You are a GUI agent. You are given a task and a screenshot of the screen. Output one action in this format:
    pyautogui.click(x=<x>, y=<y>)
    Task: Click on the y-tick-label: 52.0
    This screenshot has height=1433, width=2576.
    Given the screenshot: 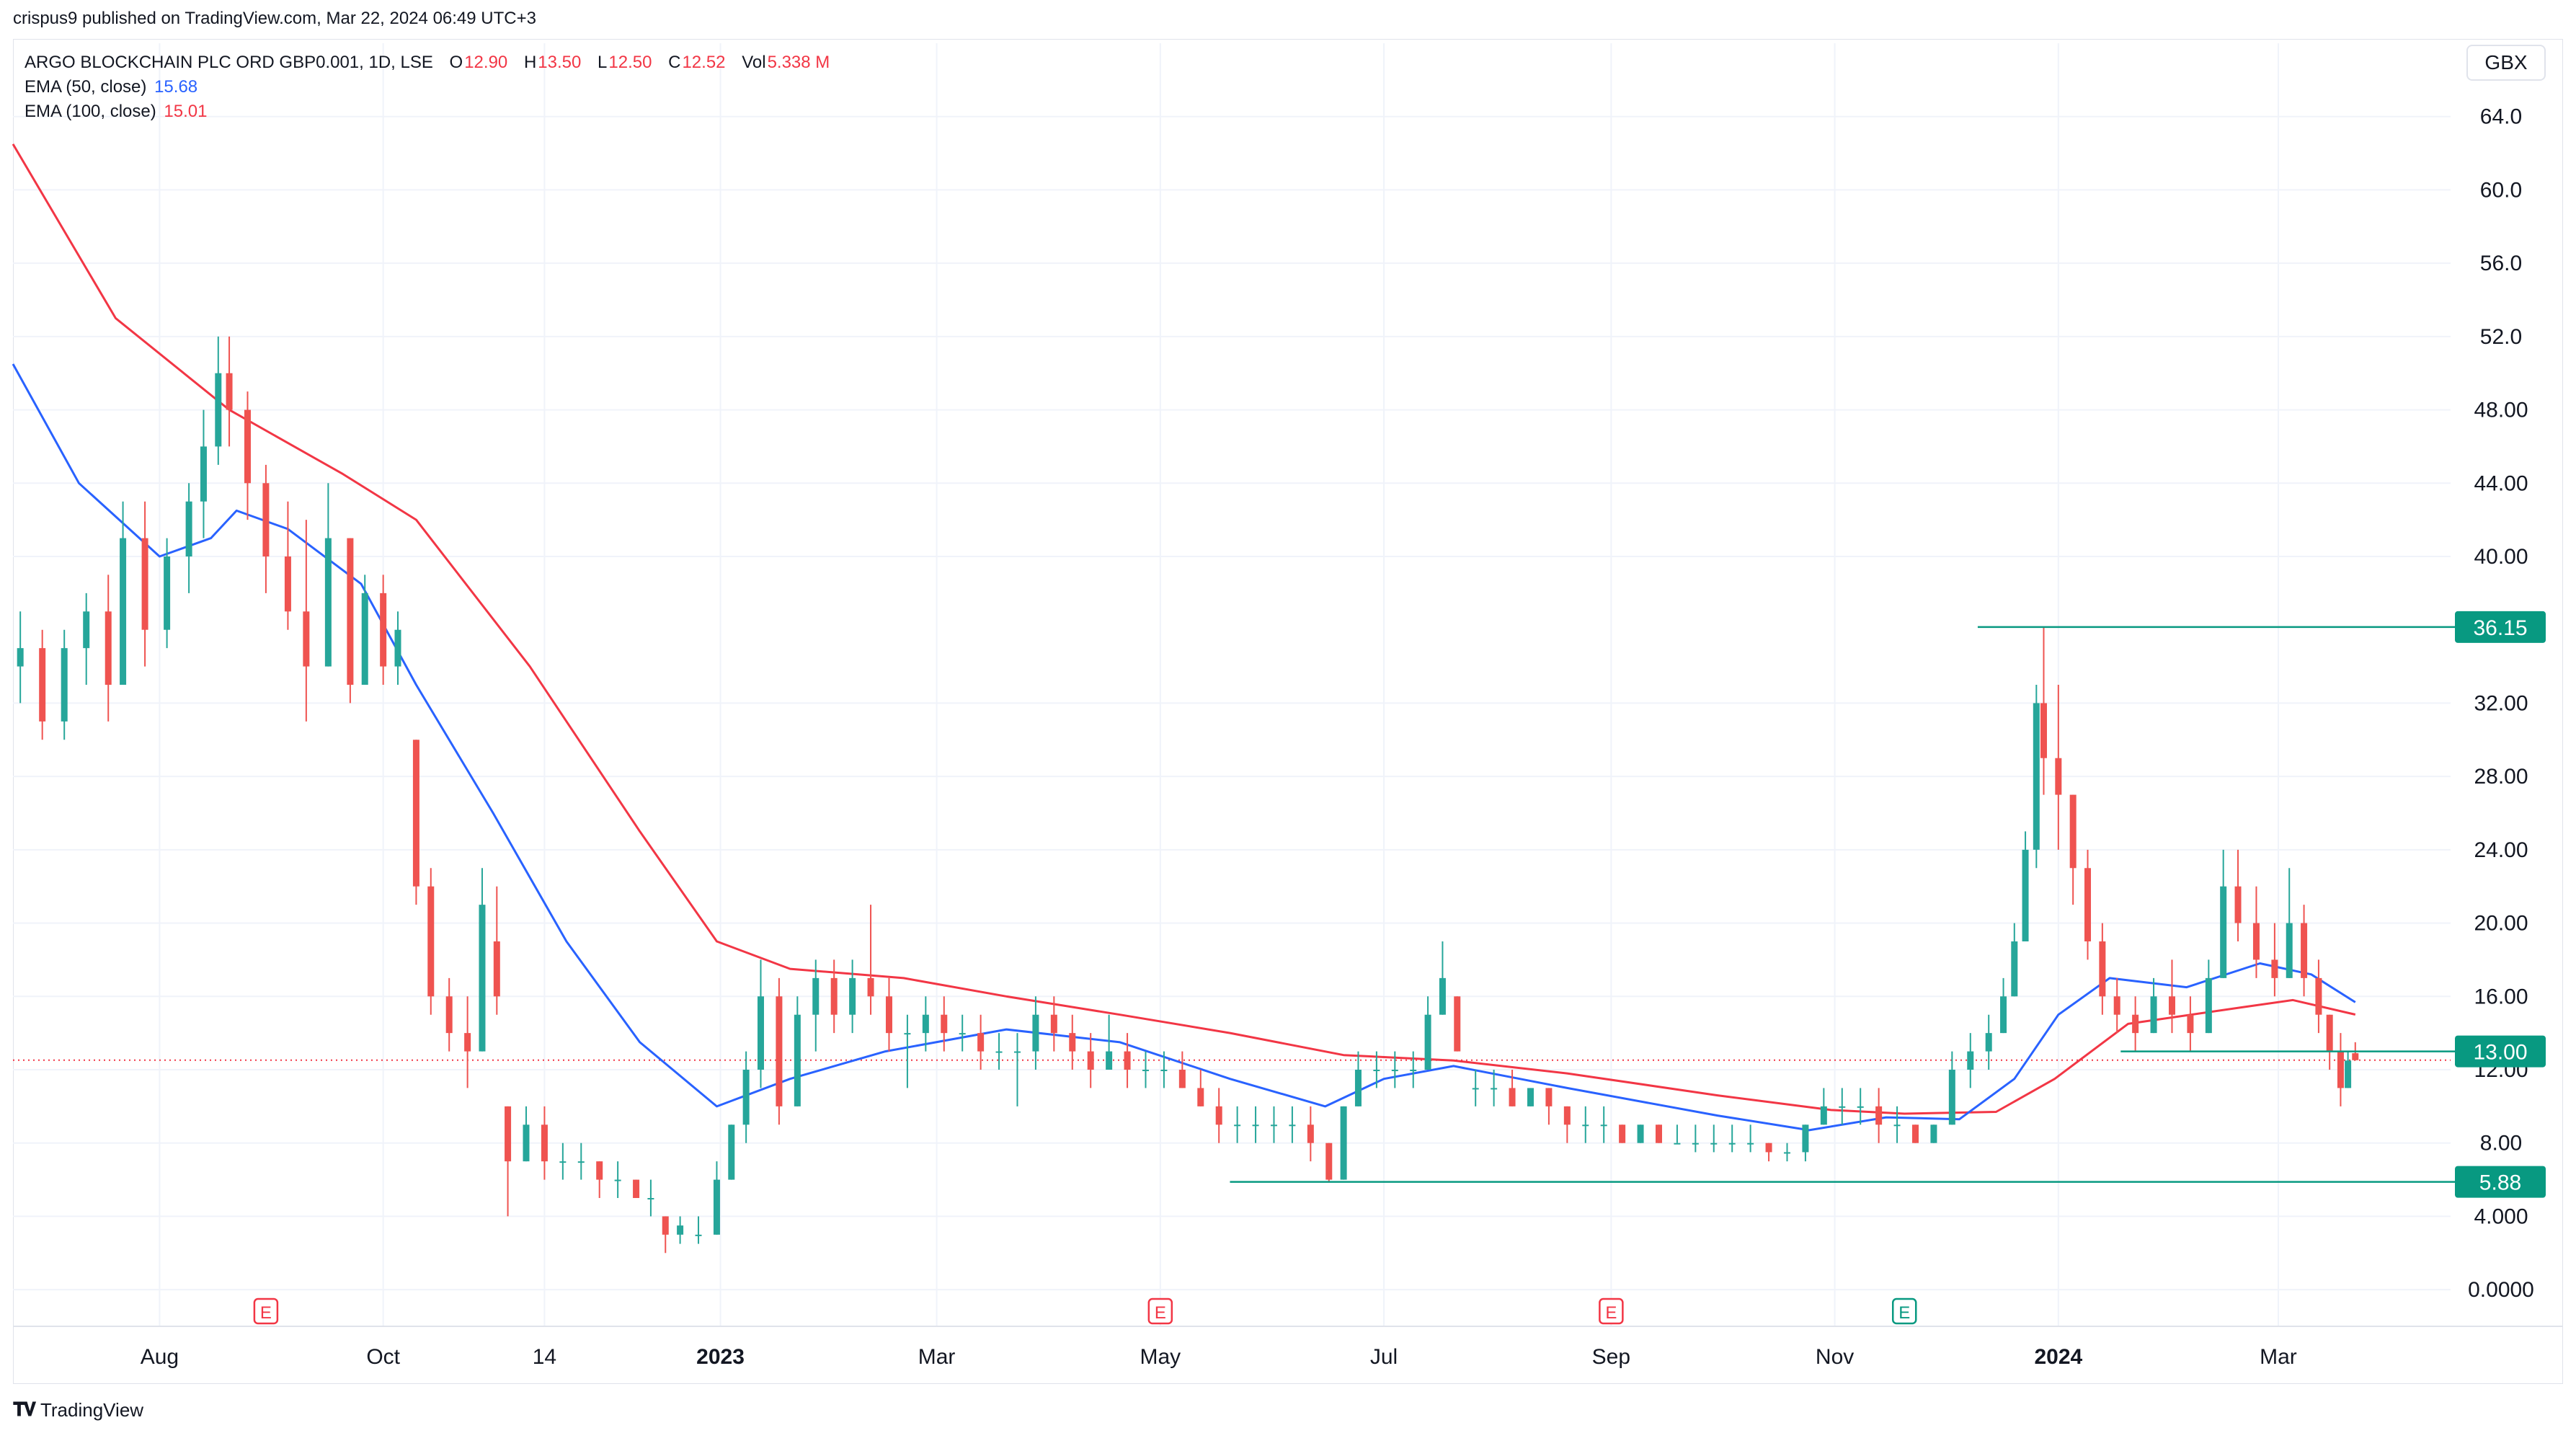 What is the action you would take?
    pyautogui.click(x=2501, y=337)
    